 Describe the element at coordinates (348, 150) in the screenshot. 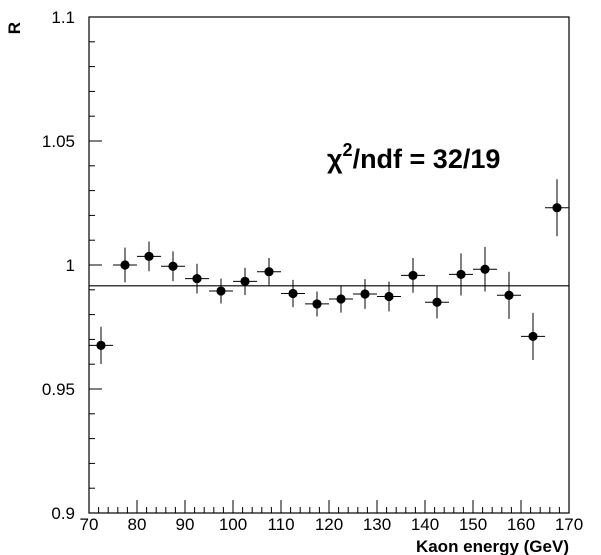

I see `chi-superscript: 2` at that location.